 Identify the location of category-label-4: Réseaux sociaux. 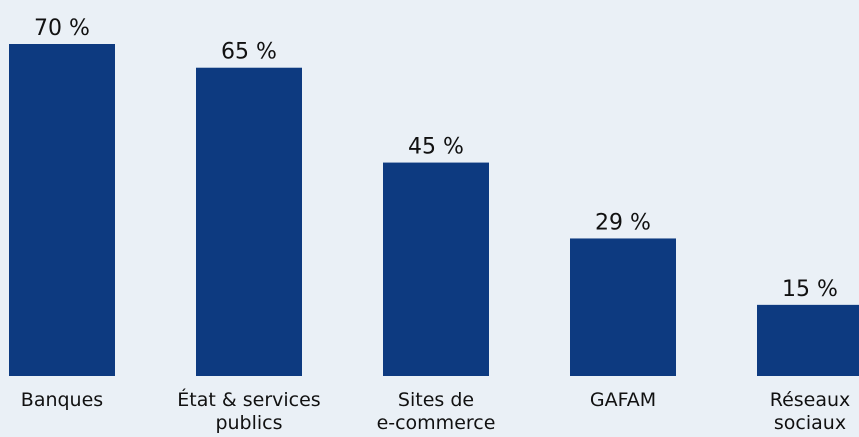
(810, 411).